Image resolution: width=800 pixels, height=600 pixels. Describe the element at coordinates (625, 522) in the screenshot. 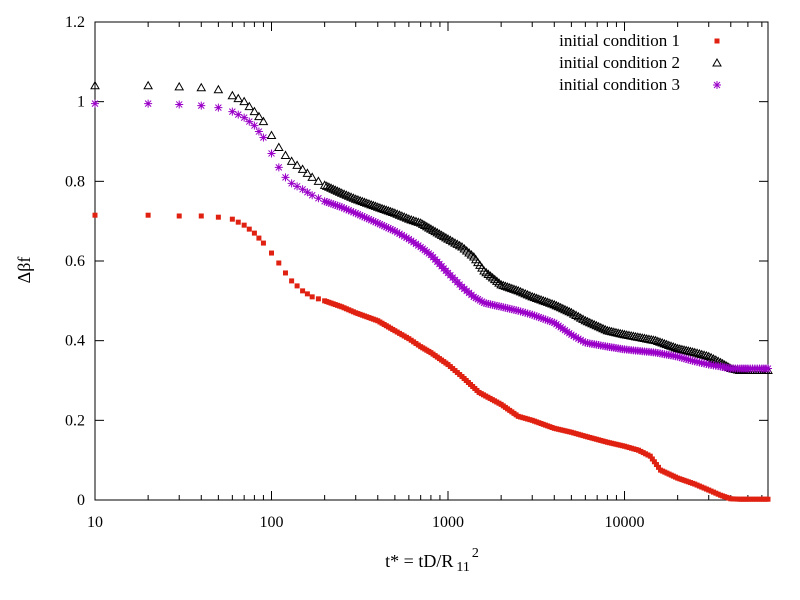

I see `x-tick-label: 10000` at that location.